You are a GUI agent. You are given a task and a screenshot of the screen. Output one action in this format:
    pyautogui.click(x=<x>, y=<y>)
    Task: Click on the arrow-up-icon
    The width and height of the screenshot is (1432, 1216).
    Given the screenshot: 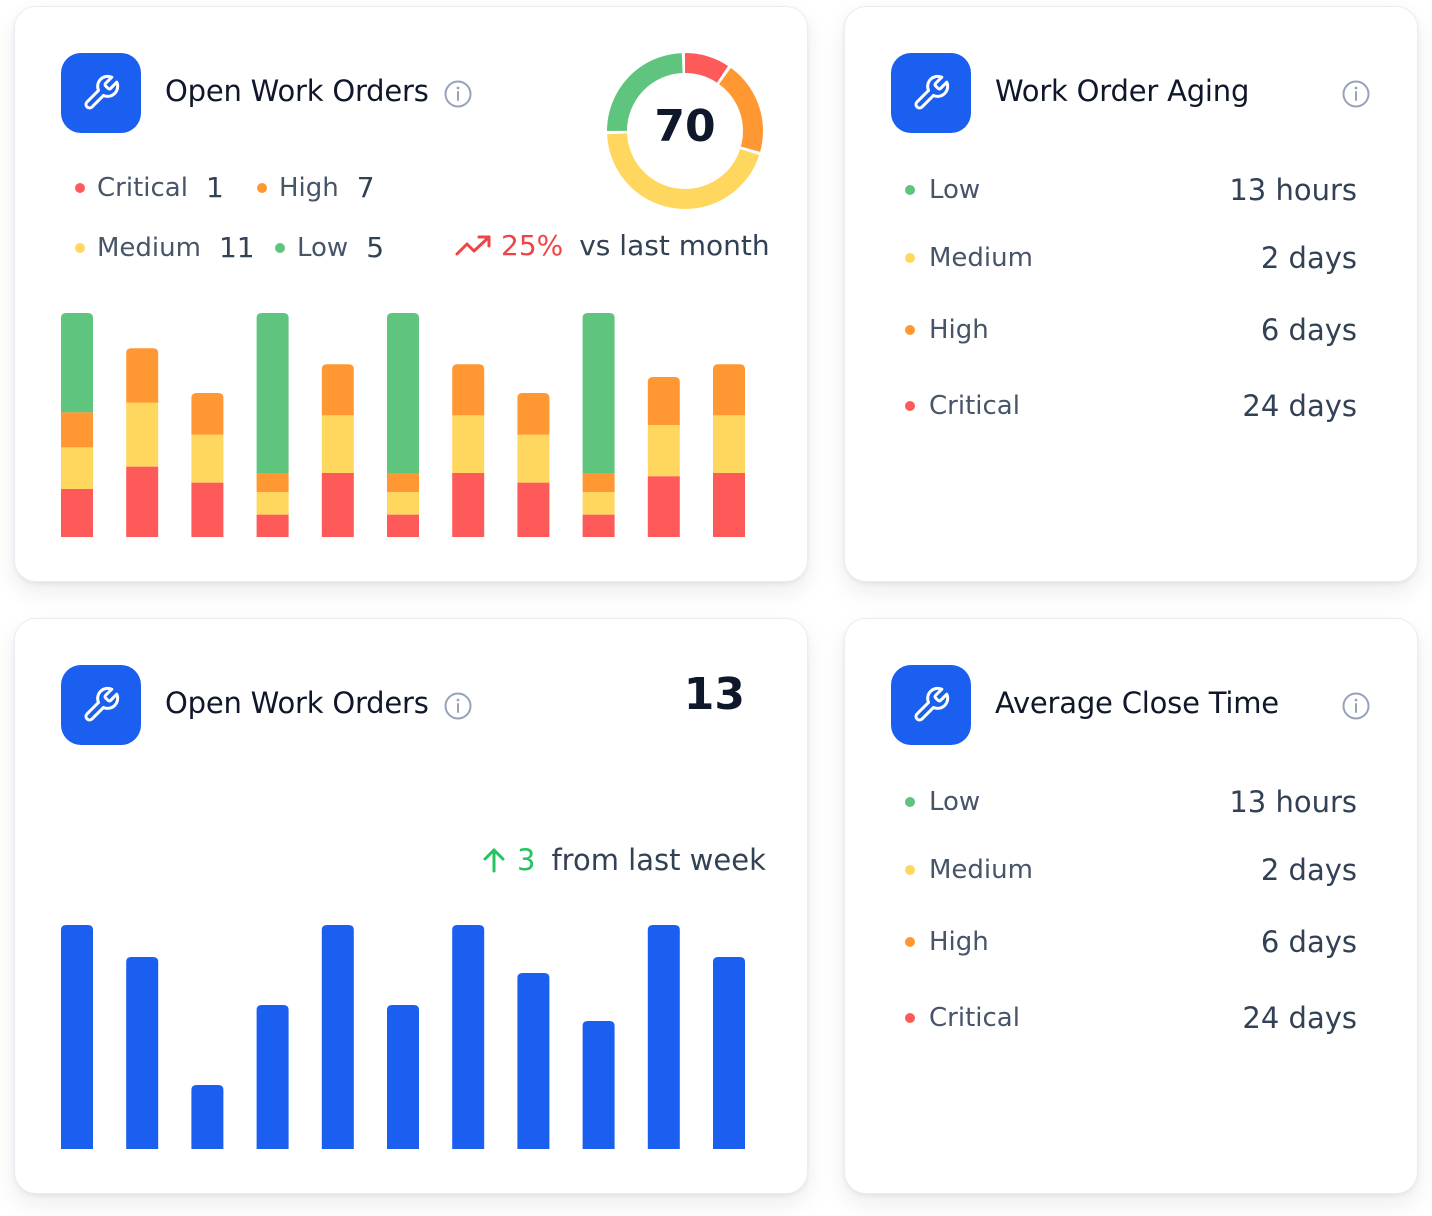 What is the action you would take?
    pyautogui.click(x=494, y=860)
    